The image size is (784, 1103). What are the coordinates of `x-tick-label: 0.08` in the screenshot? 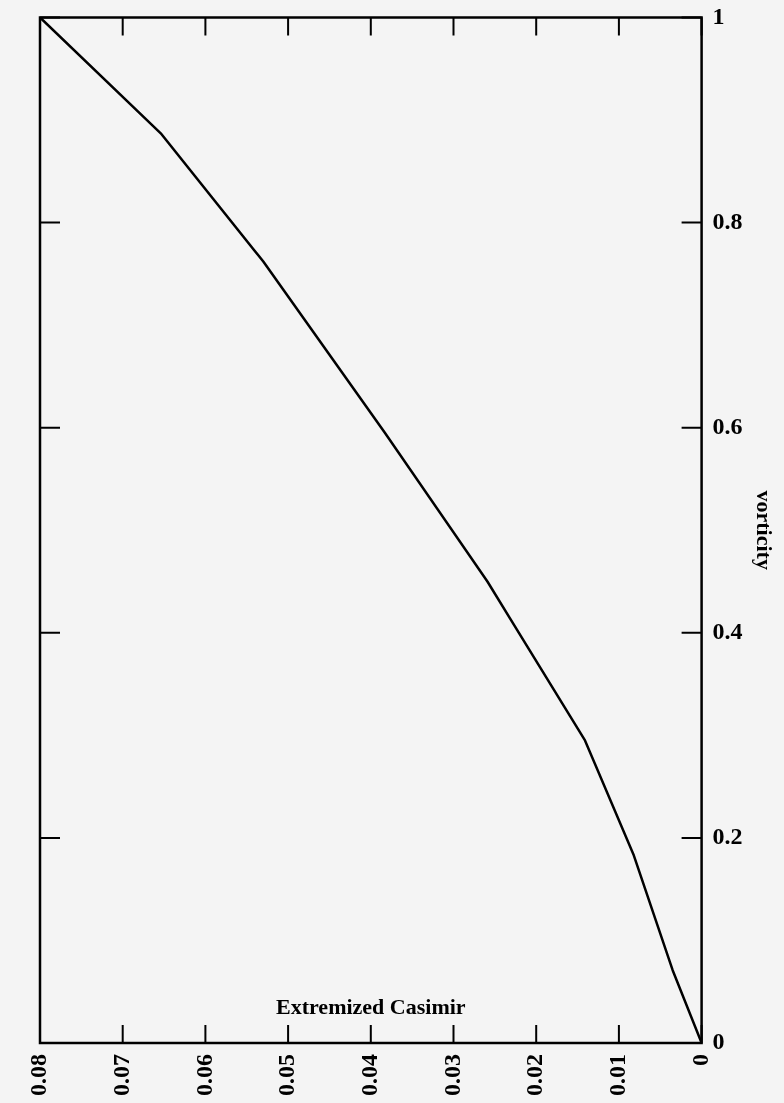 It's located at (38, 1075).